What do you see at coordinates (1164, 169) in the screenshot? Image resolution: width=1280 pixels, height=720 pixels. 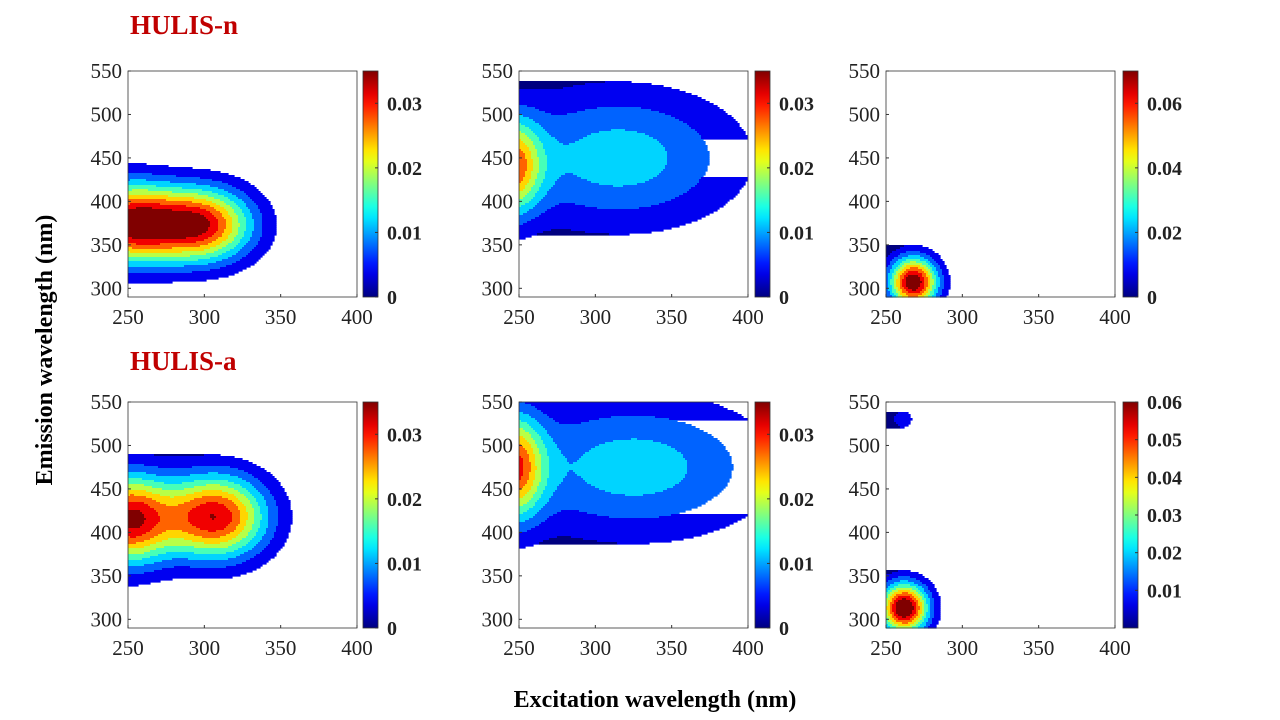 I see `colorbar-tick-label: 0.04` at bounding box center [1164, 169].